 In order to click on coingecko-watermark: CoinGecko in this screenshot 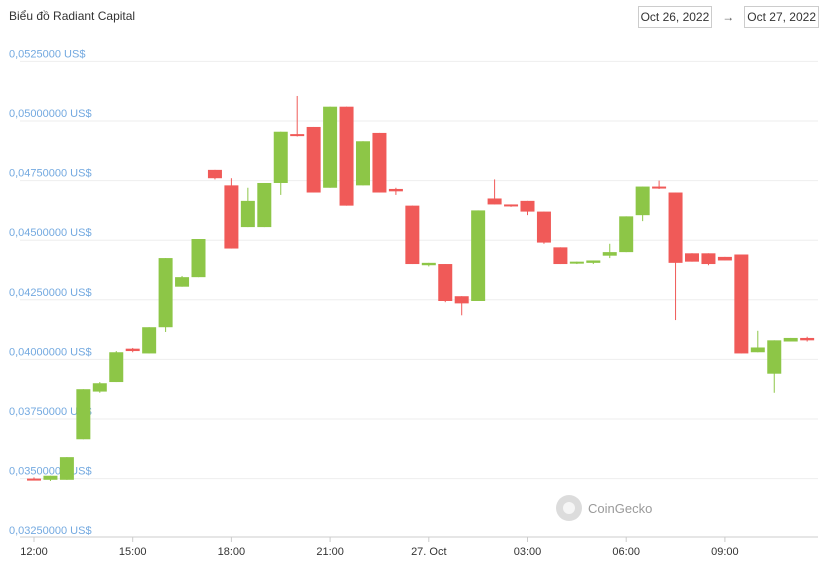, I will do `click(604, 508)`.